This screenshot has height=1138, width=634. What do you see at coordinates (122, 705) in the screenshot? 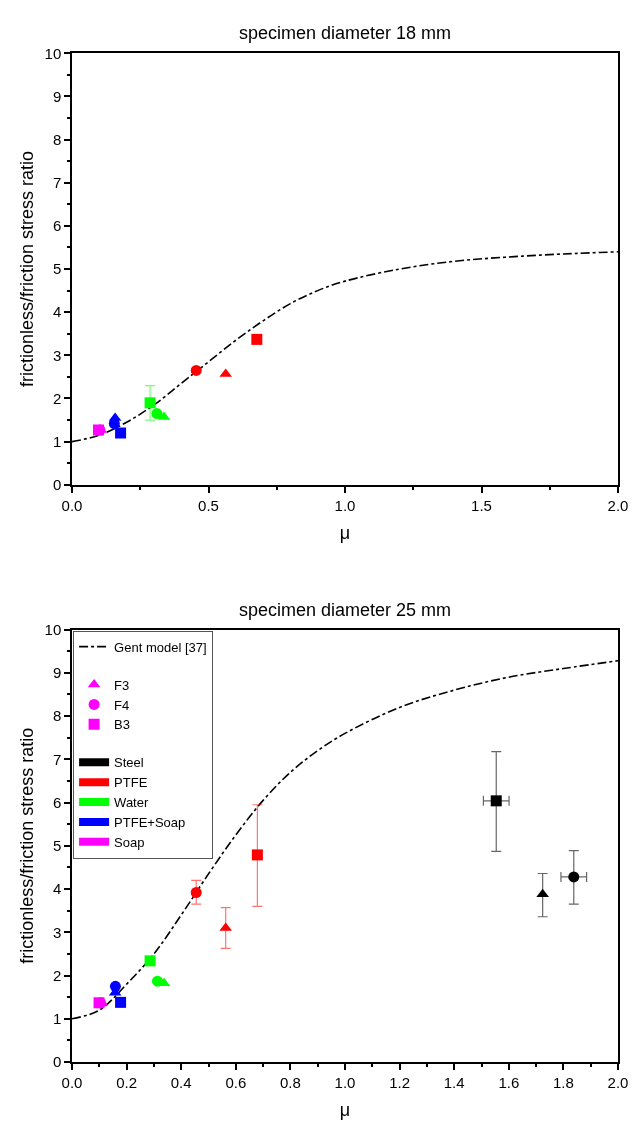
I see `legend-label: F4` at bounding box center [122, 705].